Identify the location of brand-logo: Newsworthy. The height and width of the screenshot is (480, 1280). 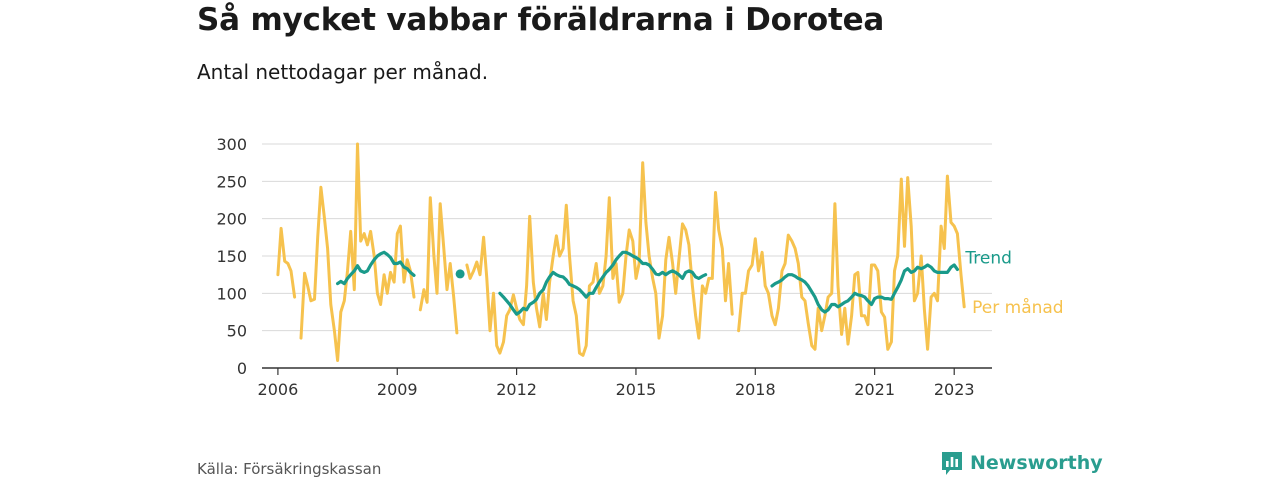
(1021, 463).